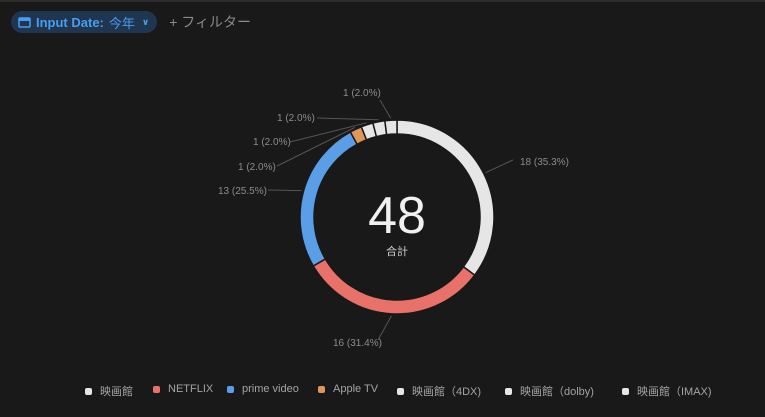 The height and width of the screenshot is (417, 765). Describe the element at coordinates (70, 22) in the screenshot. I see `filter-key: Input Date:` at that location.